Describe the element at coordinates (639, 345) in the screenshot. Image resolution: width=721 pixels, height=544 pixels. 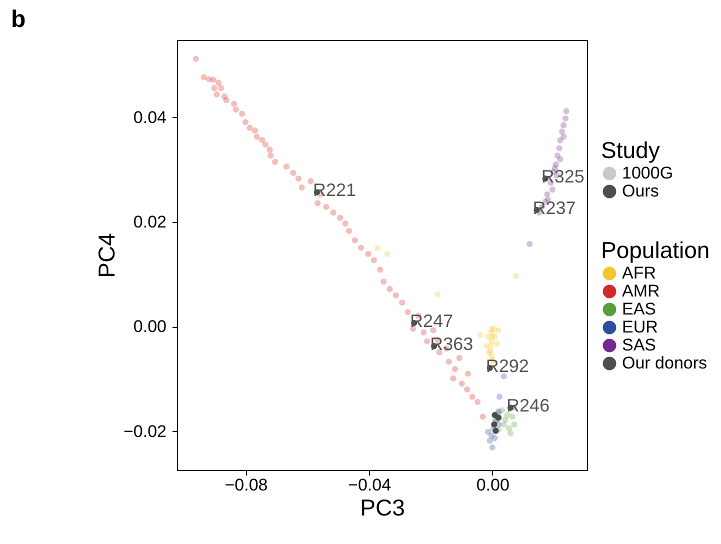
I see `legend-label: SAS` at that location.